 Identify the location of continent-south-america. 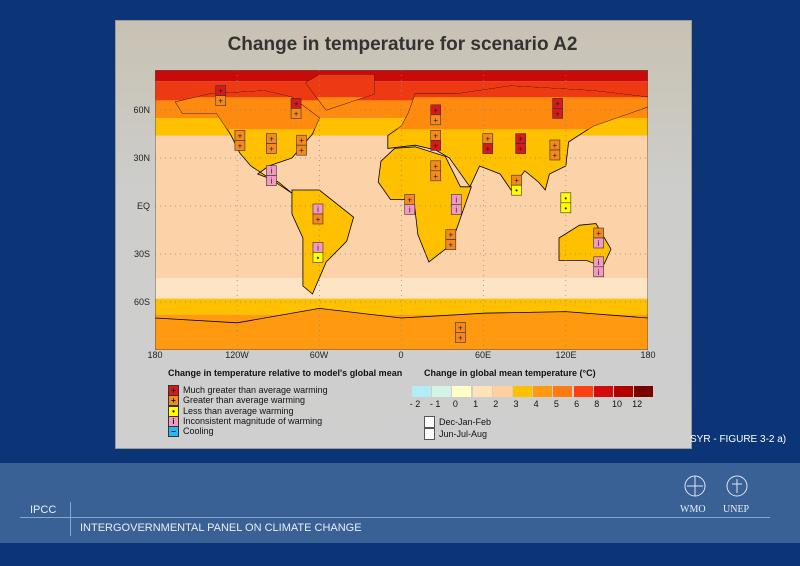
(323, 242).